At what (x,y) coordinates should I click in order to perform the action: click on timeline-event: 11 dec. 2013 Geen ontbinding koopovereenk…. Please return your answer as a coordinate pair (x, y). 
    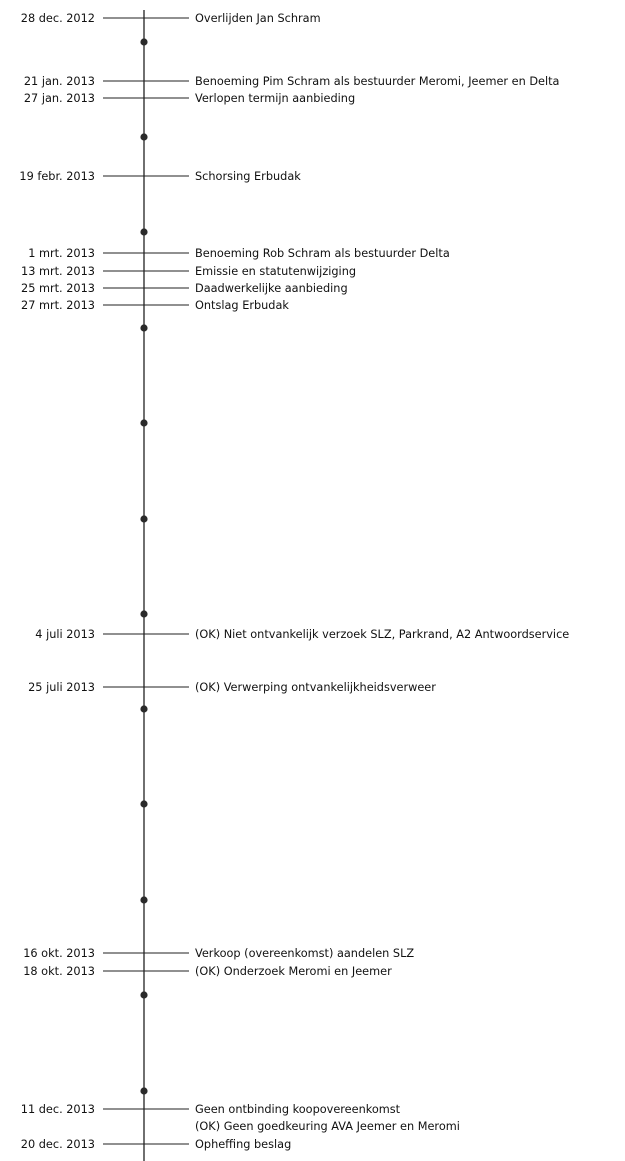
    Looking at the image, I should click on (211, 1109).